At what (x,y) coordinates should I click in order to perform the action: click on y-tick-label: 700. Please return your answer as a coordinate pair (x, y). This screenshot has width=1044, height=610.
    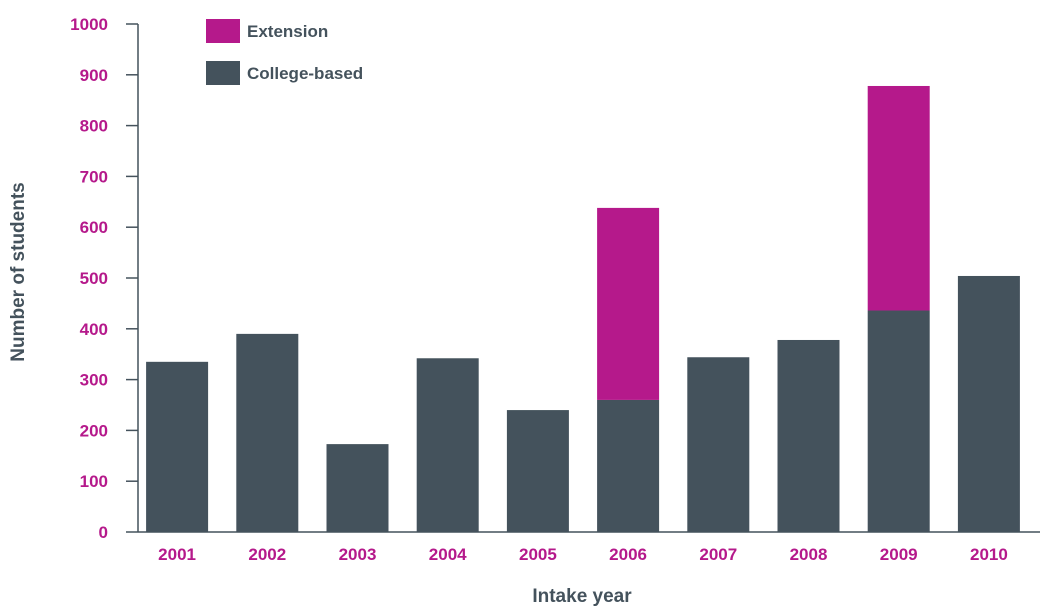
    Looking at the image, I should click on (94, 176).